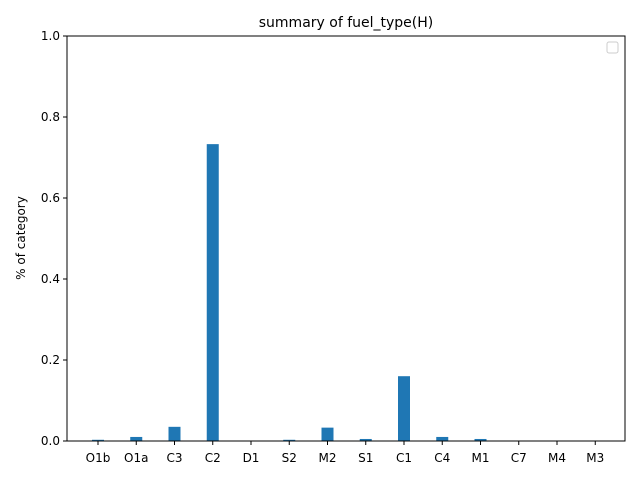 The height and width of the screenshot is (480, 640). I want to click on y-tick-label: 0.6, so click(50, 198).